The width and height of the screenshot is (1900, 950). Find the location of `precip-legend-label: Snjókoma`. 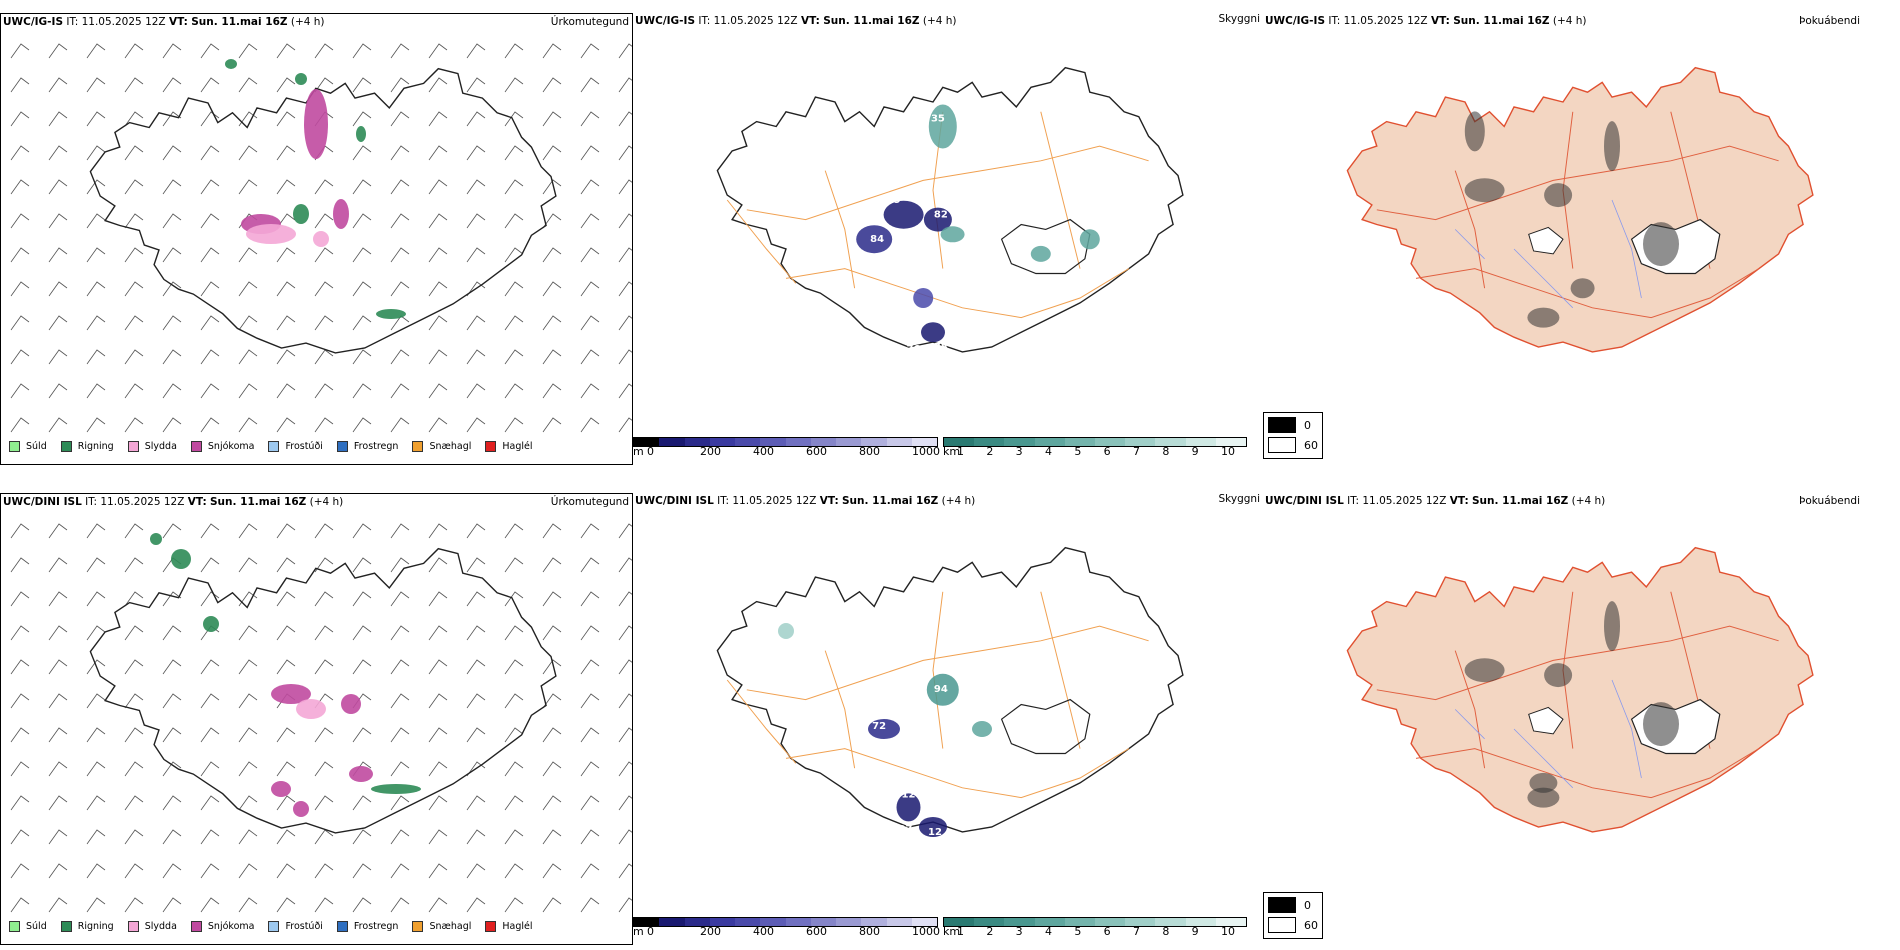

precip-legend-label: Snjókoma is located at coordinates (231, 926).